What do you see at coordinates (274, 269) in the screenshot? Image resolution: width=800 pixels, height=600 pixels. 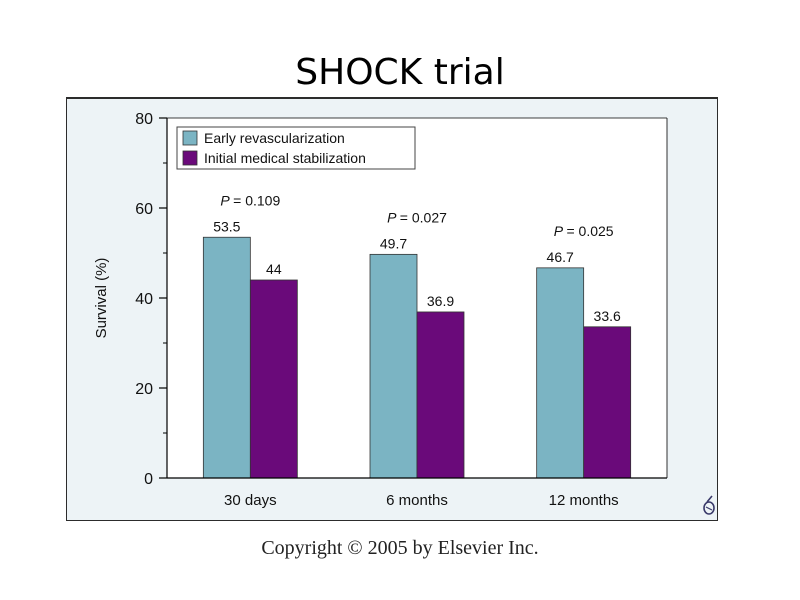 I see `bar-value-label: 44` at bounding box center [274, 269].